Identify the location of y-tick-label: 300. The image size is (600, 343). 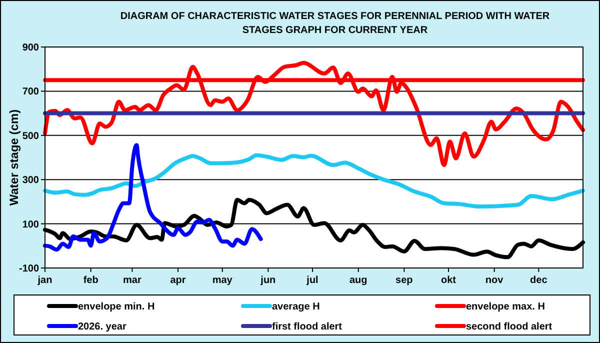
(31, 180).